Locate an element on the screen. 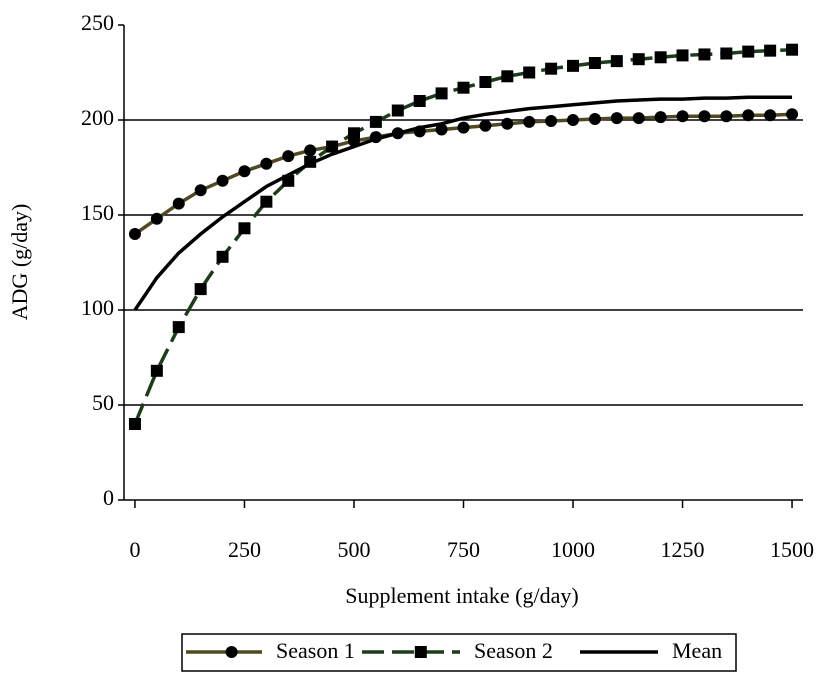 This screenshot has width=821, height=675. y-tick-label: 50 is located at coordinates (103, 402).